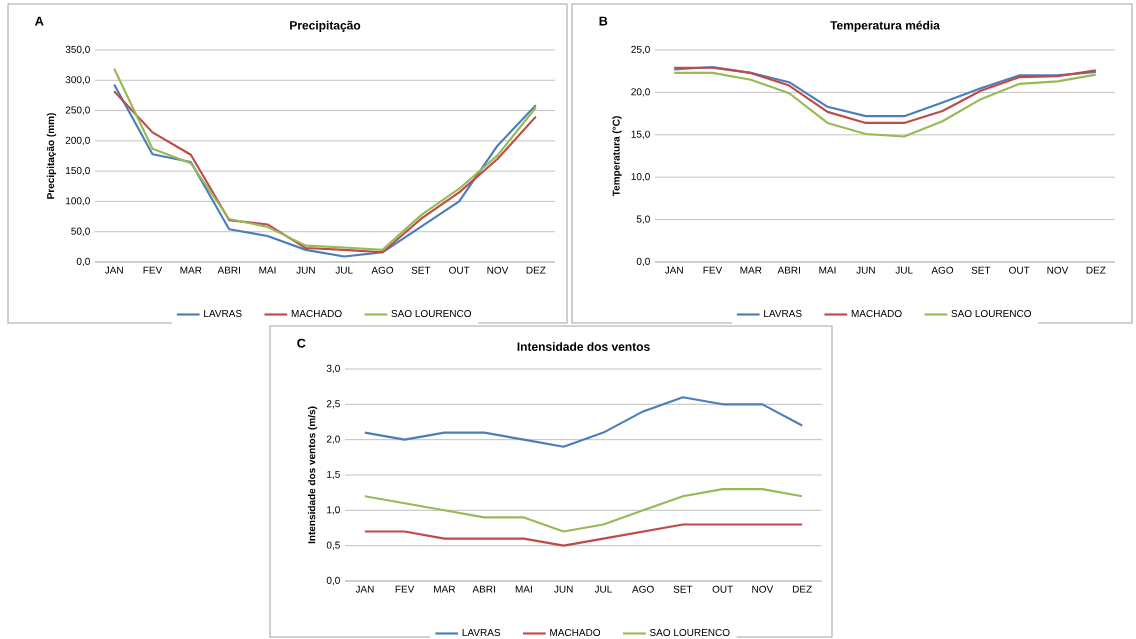 The image size is (1136, 639). What do you see at coordinates (80, 231) in the screenshot?
I see `y-tick-label: 50,0` at bounding box center [80, 231].